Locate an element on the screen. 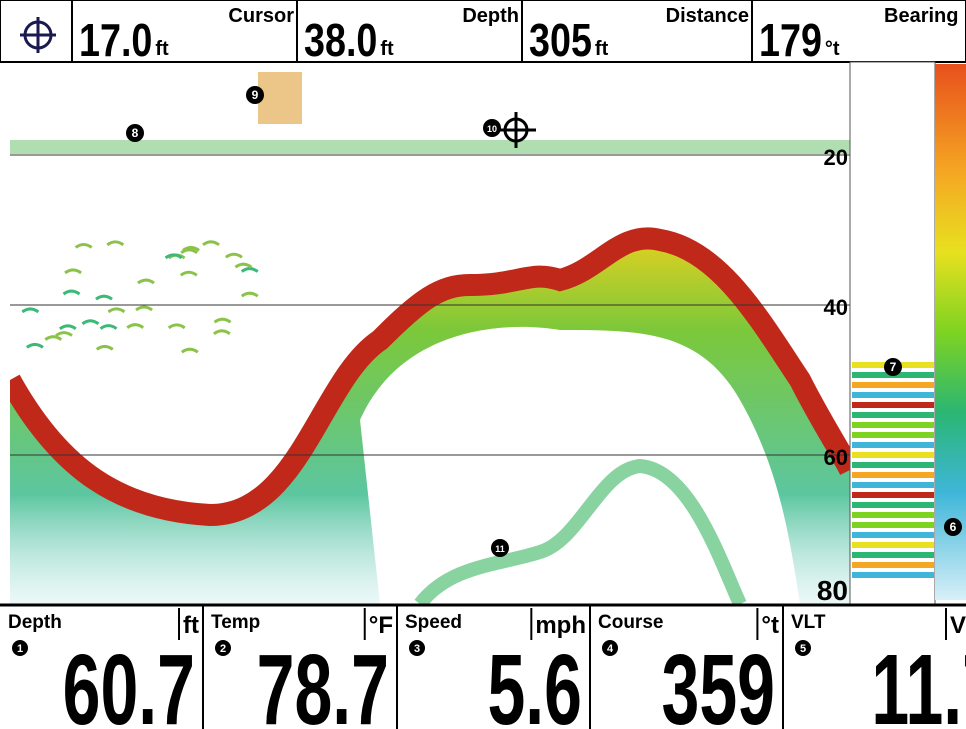  depth-label: 60 is located at coordinates (836, 457).